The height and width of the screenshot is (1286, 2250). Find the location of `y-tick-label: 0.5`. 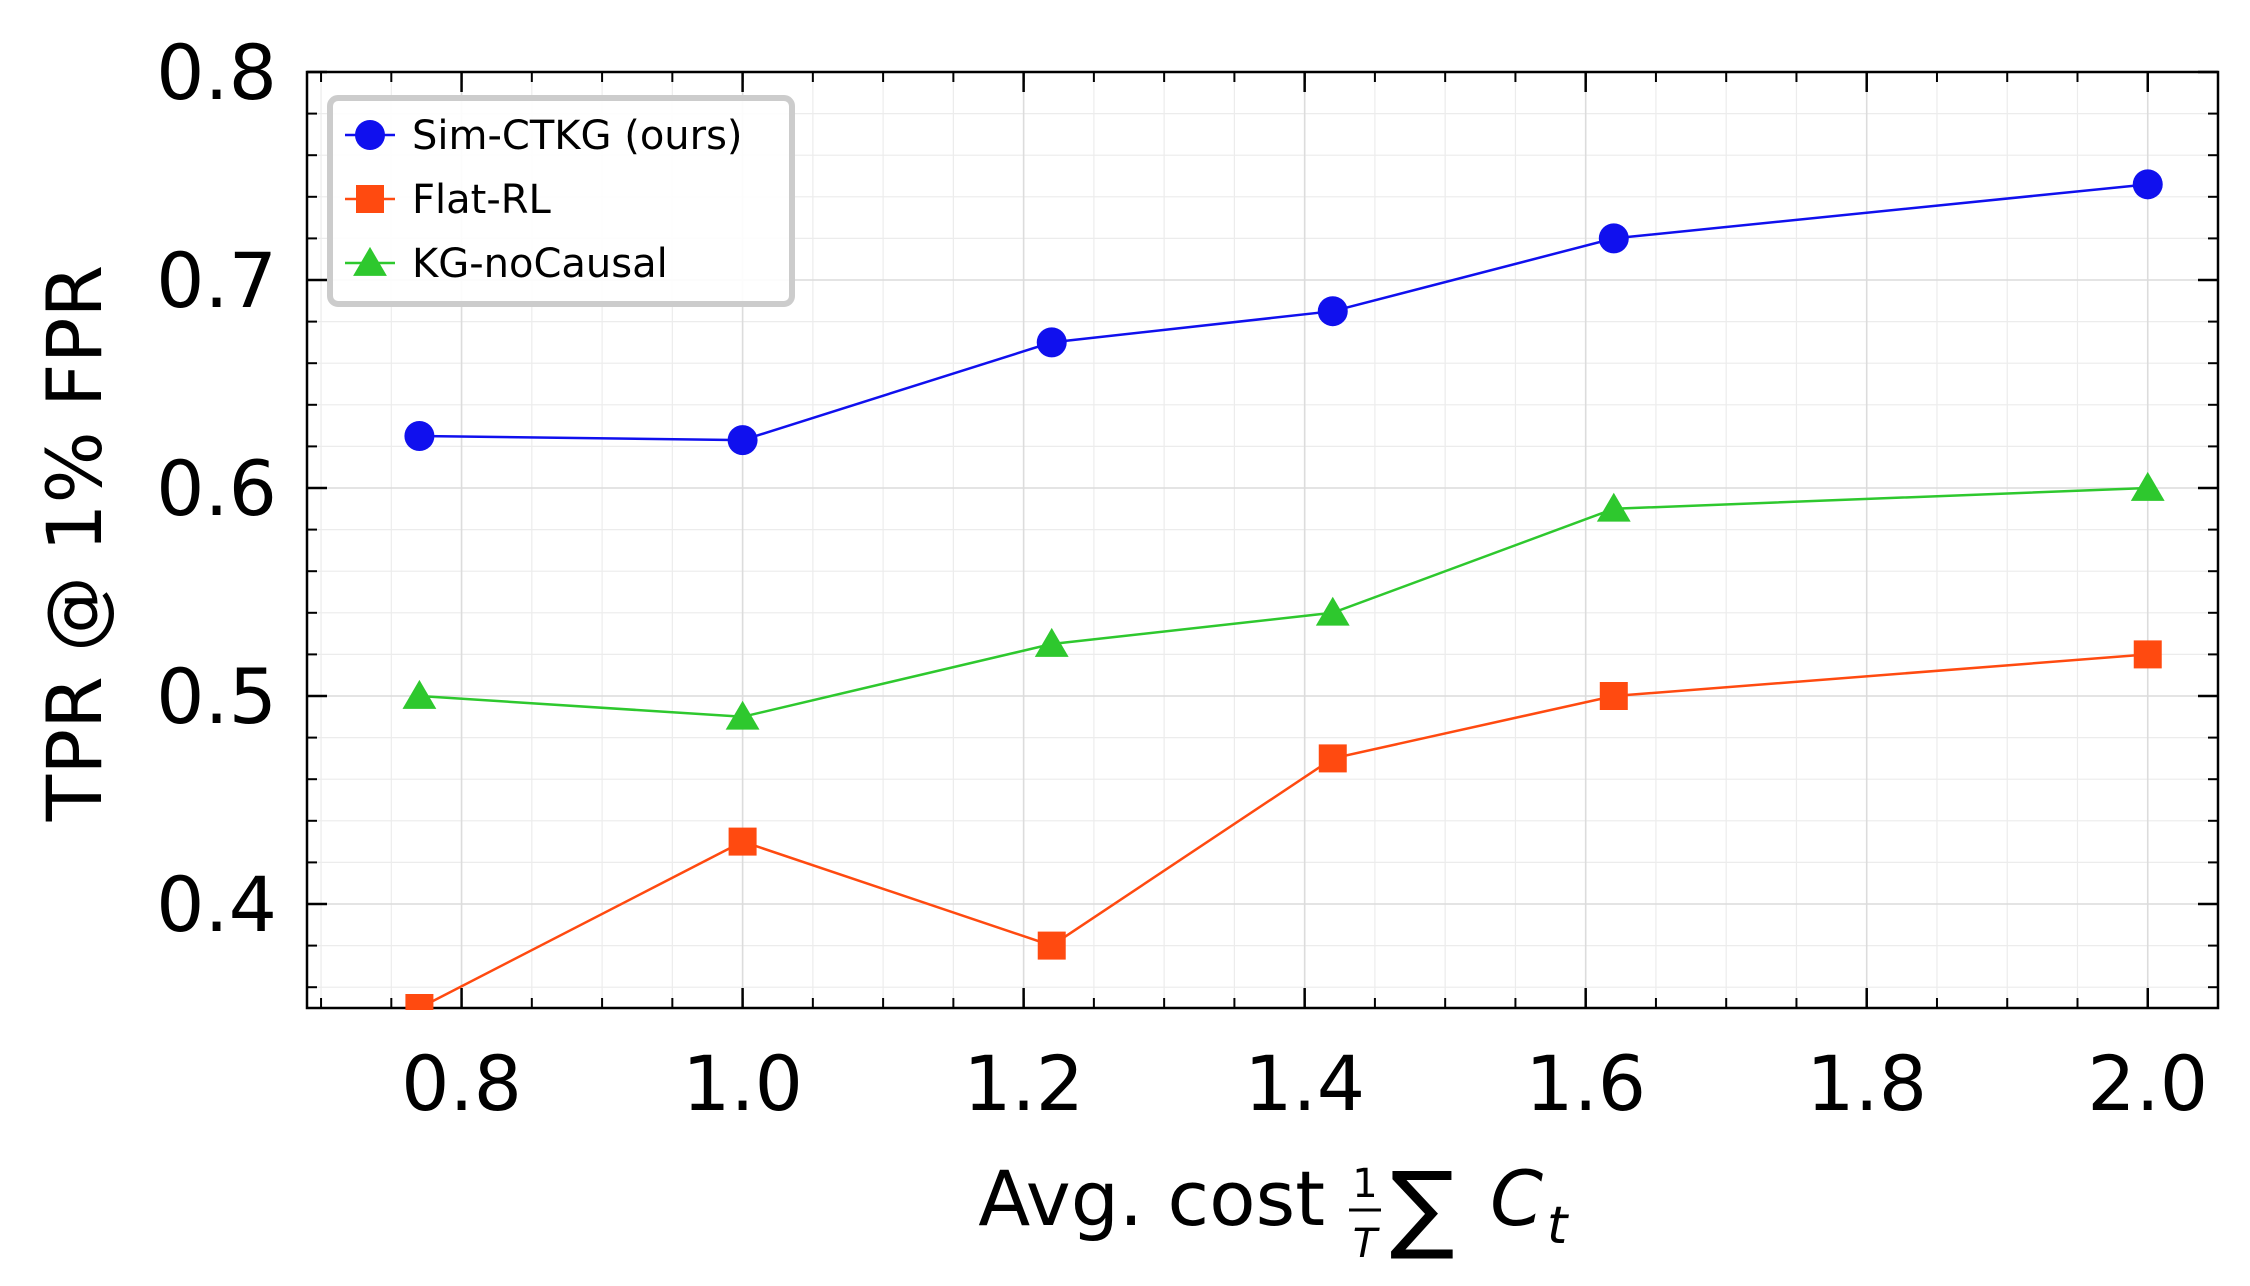

y-tick-label: 0.5 is located at coordinates (216, 696).